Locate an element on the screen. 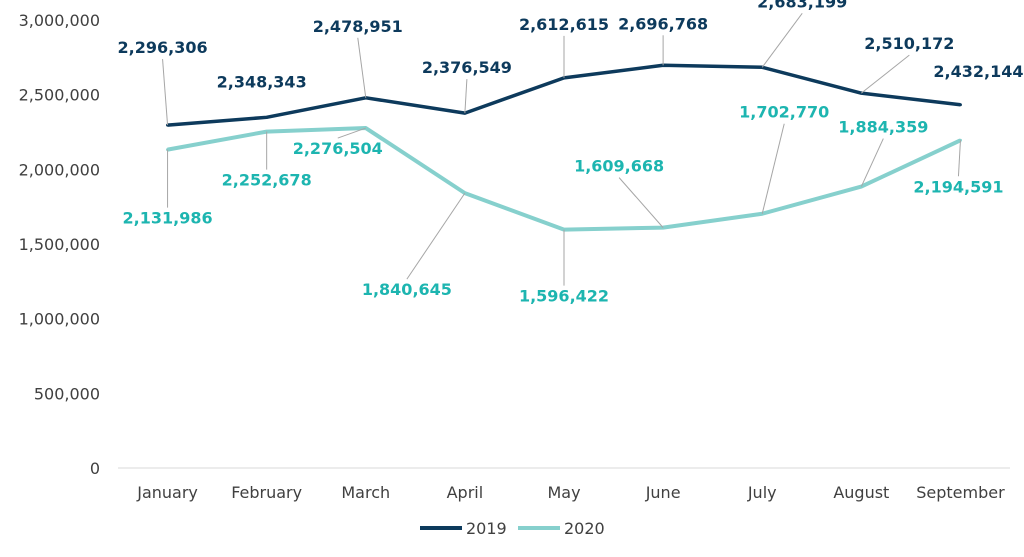  x-tick-label: September is located at coordinates (960, 492).